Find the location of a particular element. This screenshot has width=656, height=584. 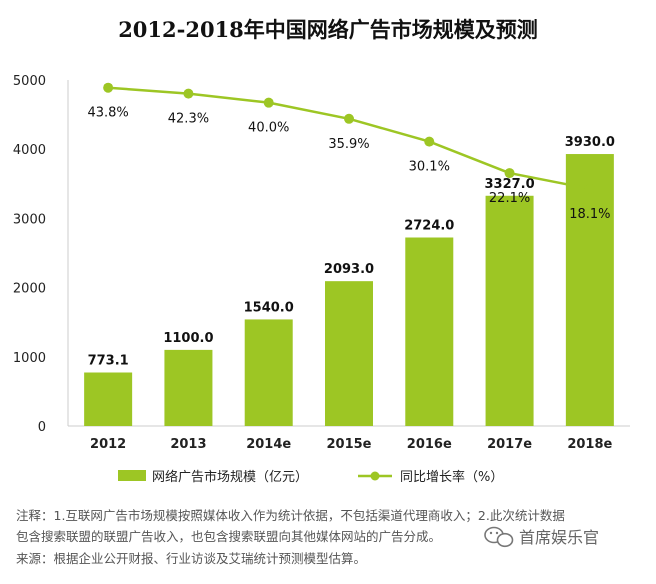

source-note: 来源：根据企业公开财报、行业访谈及艾瑞统计预测模型估算。 is located at coordinates (191, 558).